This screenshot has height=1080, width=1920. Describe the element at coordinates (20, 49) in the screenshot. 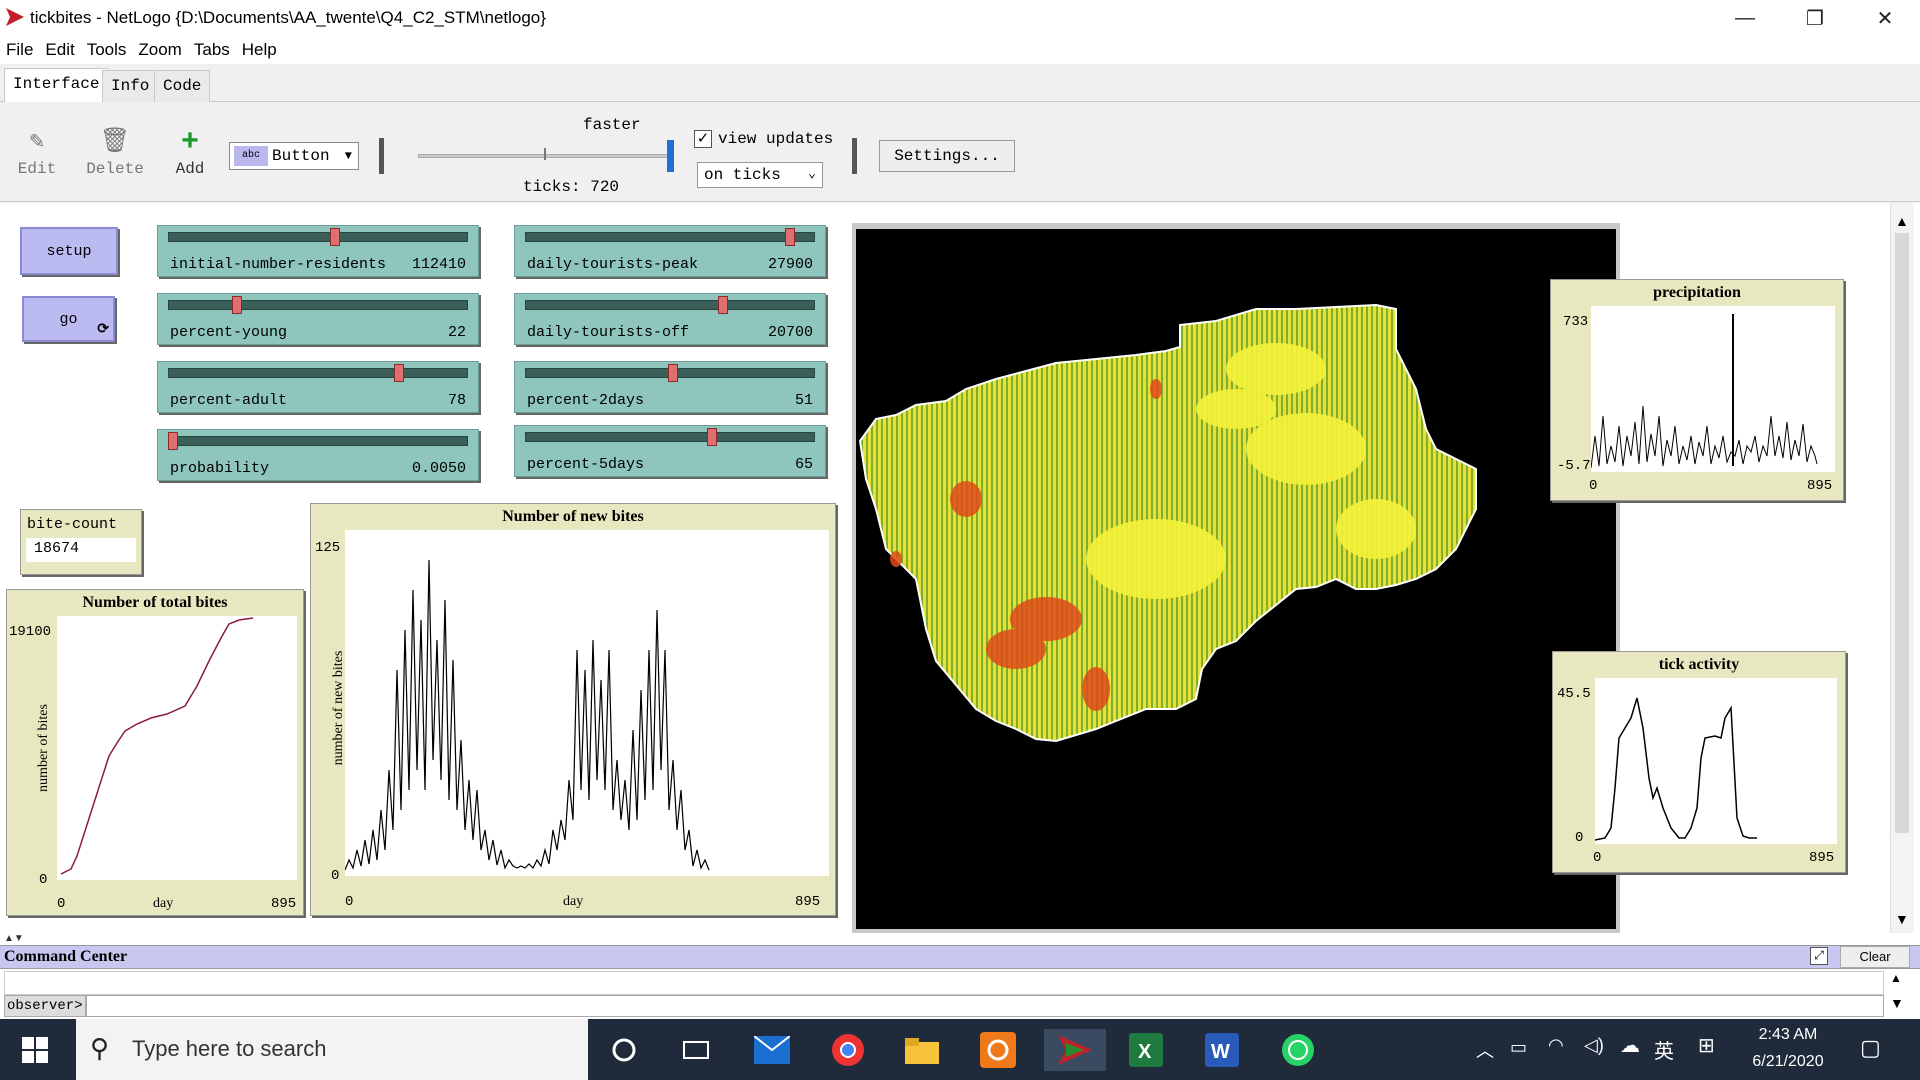

I see `menu-file: File` at that location.